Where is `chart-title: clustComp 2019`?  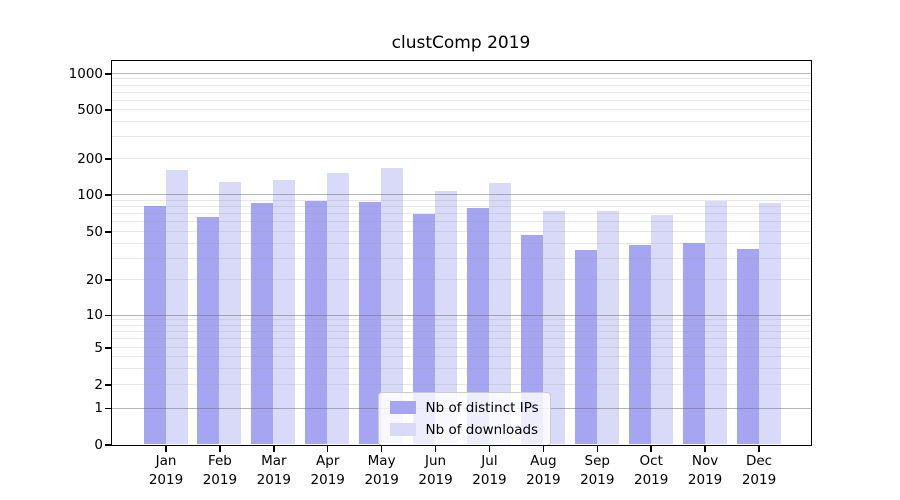 chart-title: clustComp 2019 is located at coordinates (461, 43).